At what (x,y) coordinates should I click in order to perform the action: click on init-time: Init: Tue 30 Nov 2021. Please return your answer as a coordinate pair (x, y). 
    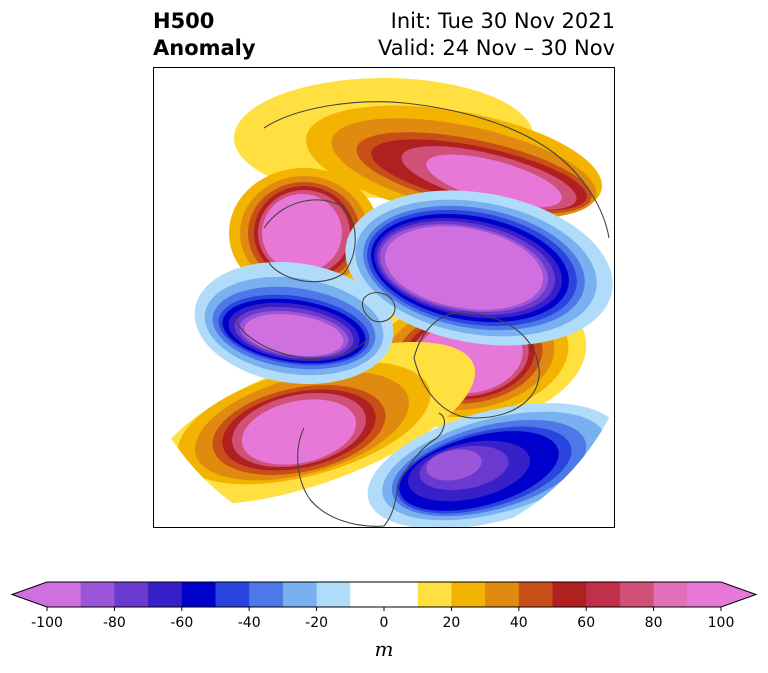
    Looking at the image, I should click on (502, 21).